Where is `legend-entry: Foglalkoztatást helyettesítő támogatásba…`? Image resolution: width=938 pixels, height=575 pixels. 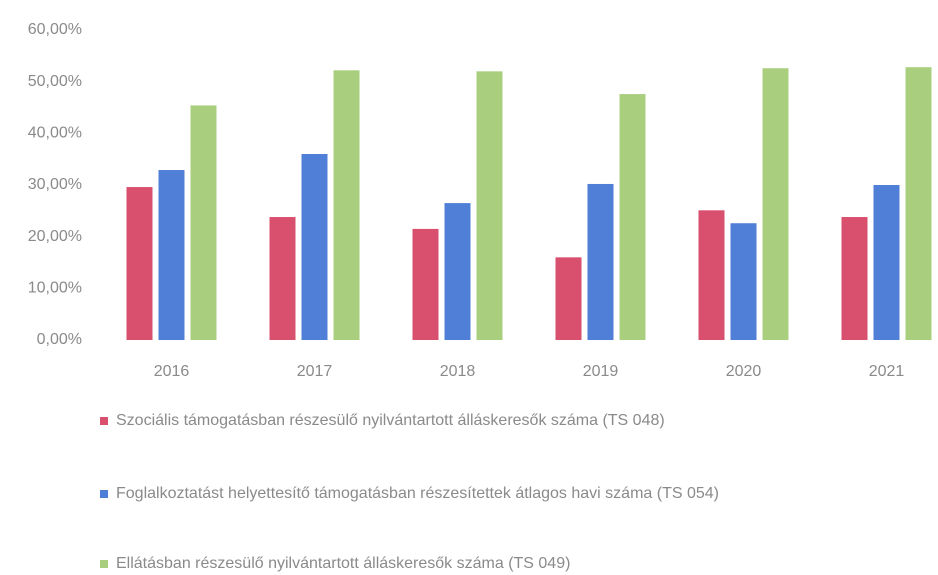
legend-entry: Foglalkoztatást helyettesítő támogatásba… is located at coordinates (518, 494).